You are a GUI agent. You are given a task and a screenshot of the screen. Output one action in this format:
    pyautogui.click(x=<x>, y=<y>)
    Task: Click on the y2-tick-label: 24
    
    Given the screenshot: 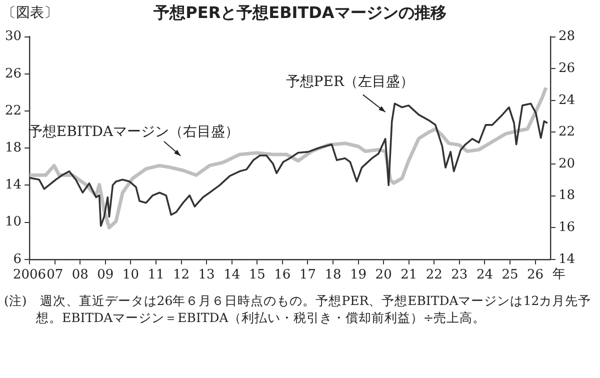 What is the action you would take?
    pyautogui.click(x=567, y=100)
    